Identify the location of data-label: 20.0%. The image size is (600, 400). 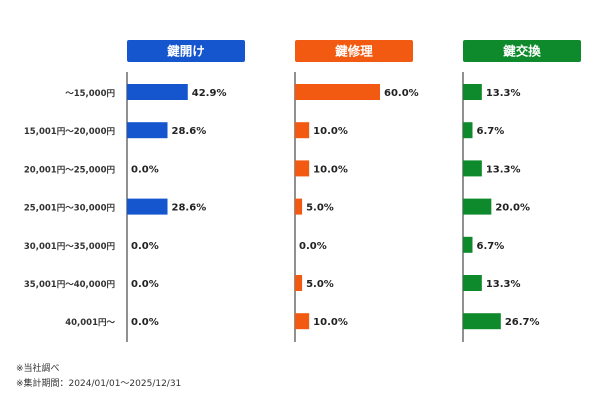
(512, 208).